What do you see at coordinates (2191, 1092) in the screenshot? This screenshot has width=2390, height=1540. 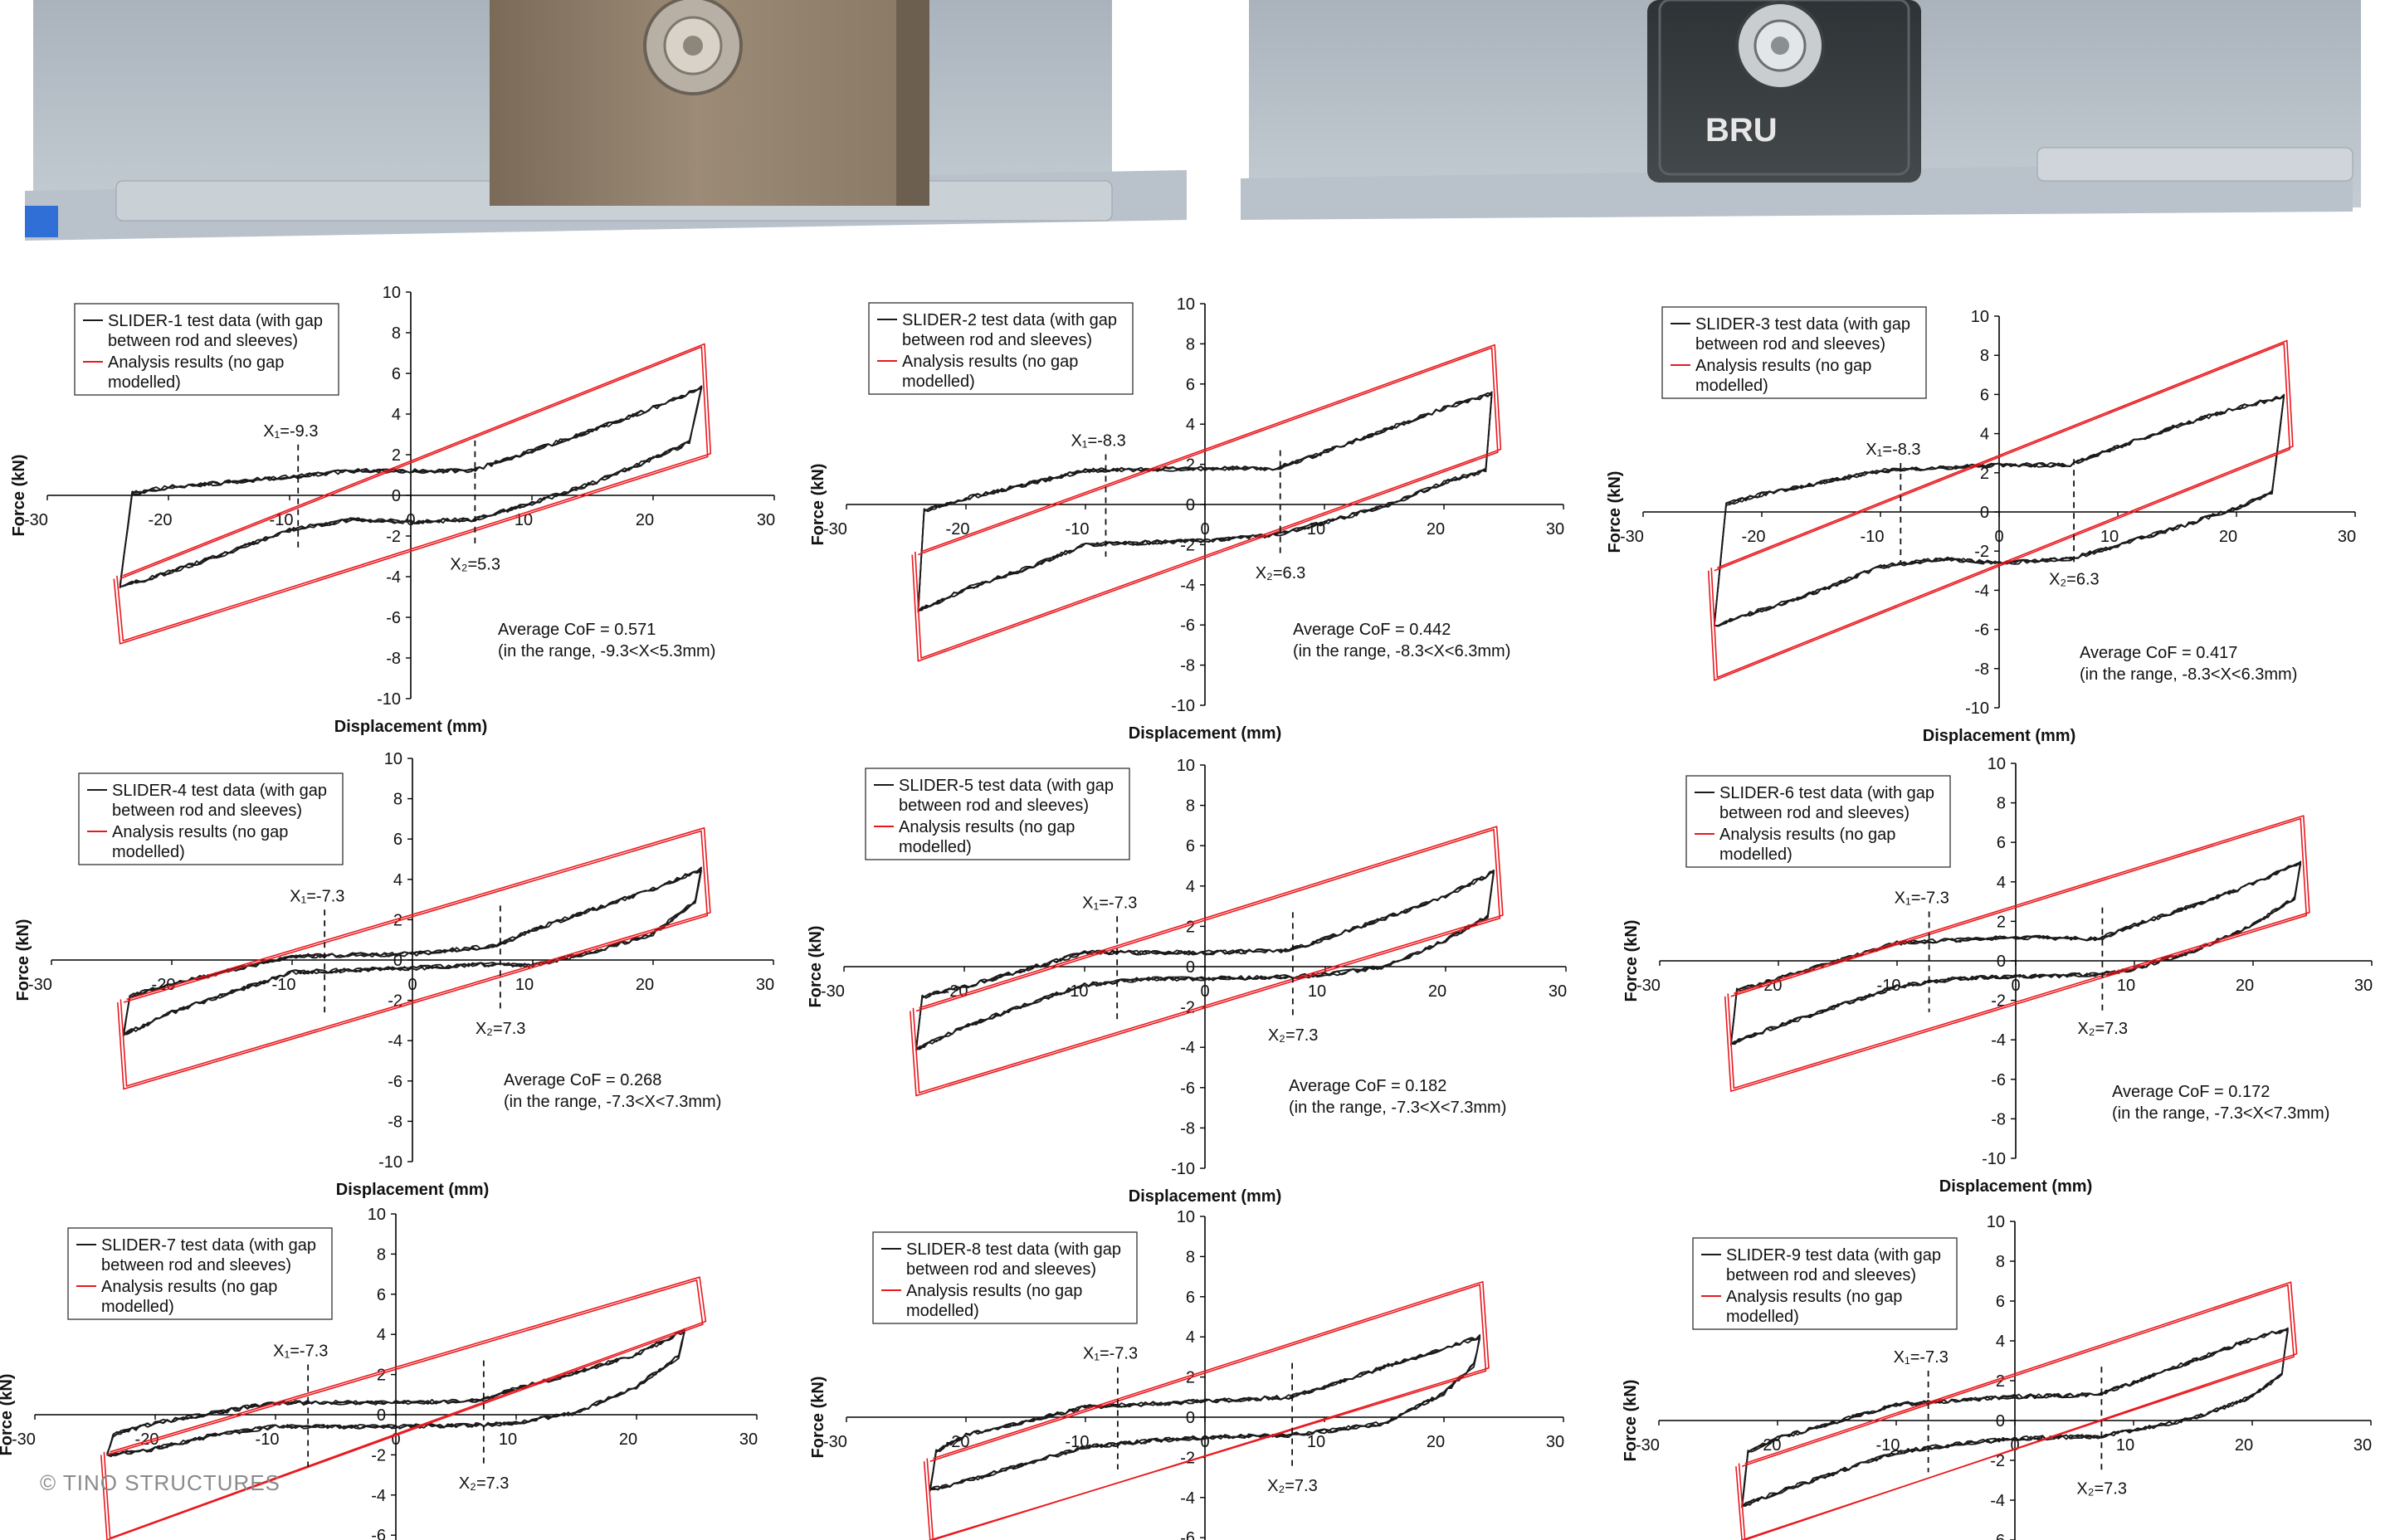 I see `cof-annotation: Average CoF = 0.172` at bounding box center [2191, 1092].